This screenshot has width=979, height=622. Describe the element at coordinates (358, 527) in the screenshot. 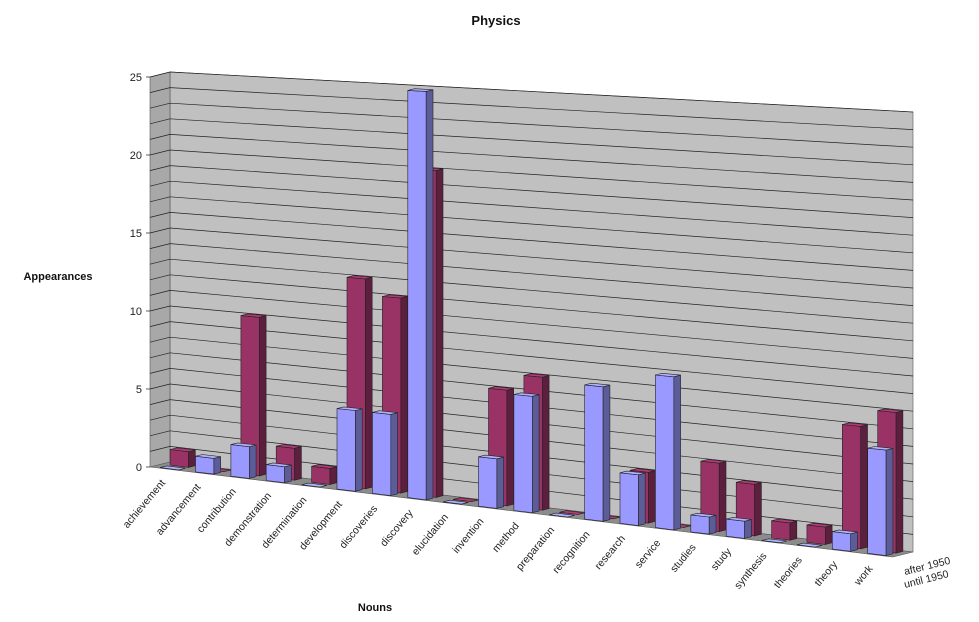

I see `x-tick-label: discoveries` at that location.